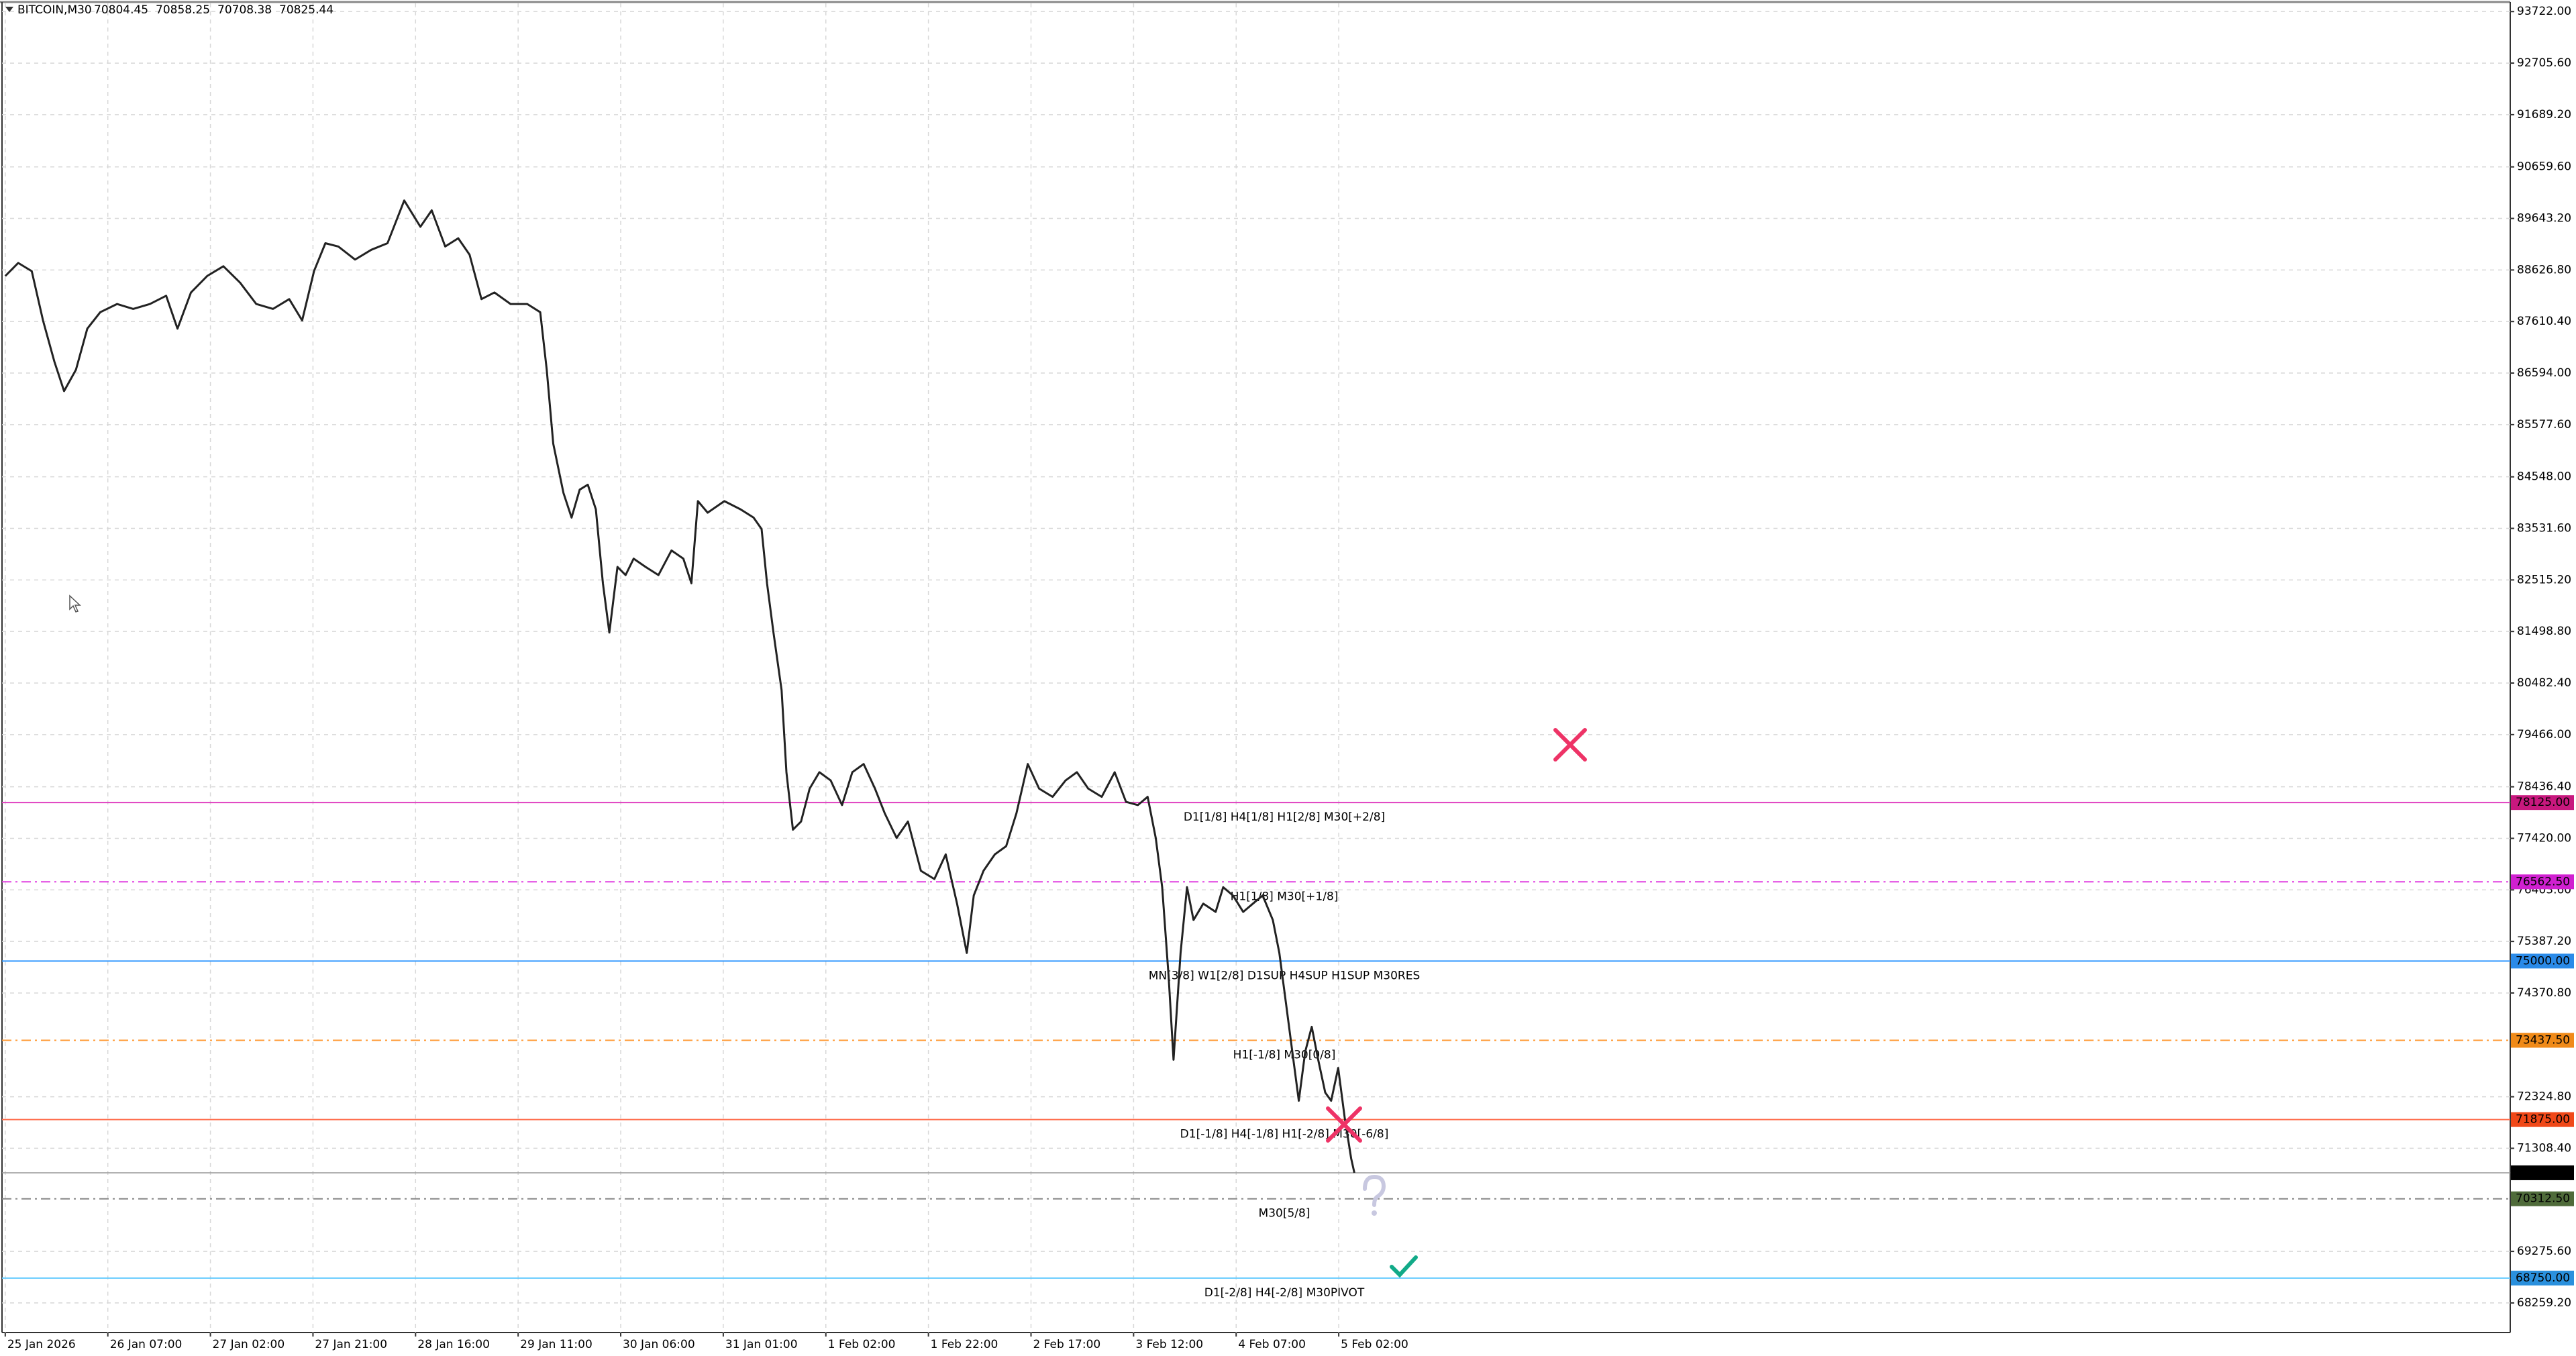 This screenshot has height=1356, width=2576. I want to click on level-label: MN[3/8] W1[2/8] D1SUP H4SUP H1SUP M30RES, so click(1284, 975).